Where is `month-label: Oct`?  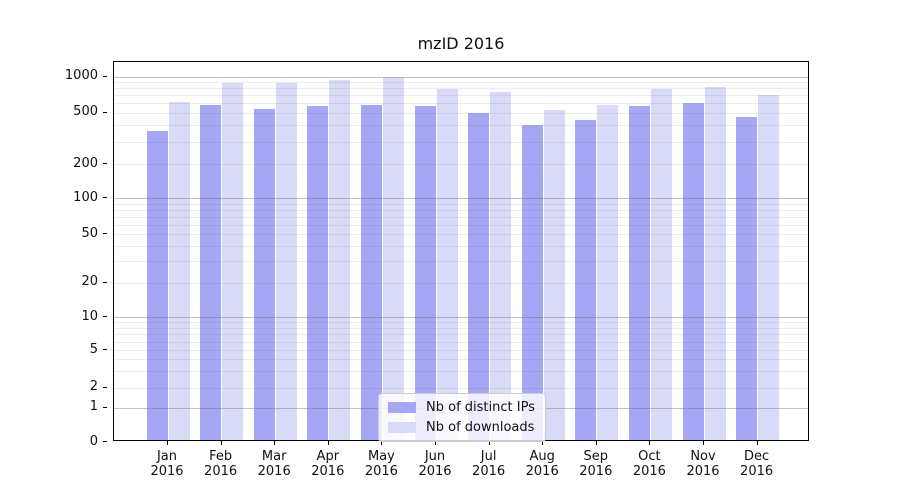
month-label: Oct is located at coordinates (649, 456).